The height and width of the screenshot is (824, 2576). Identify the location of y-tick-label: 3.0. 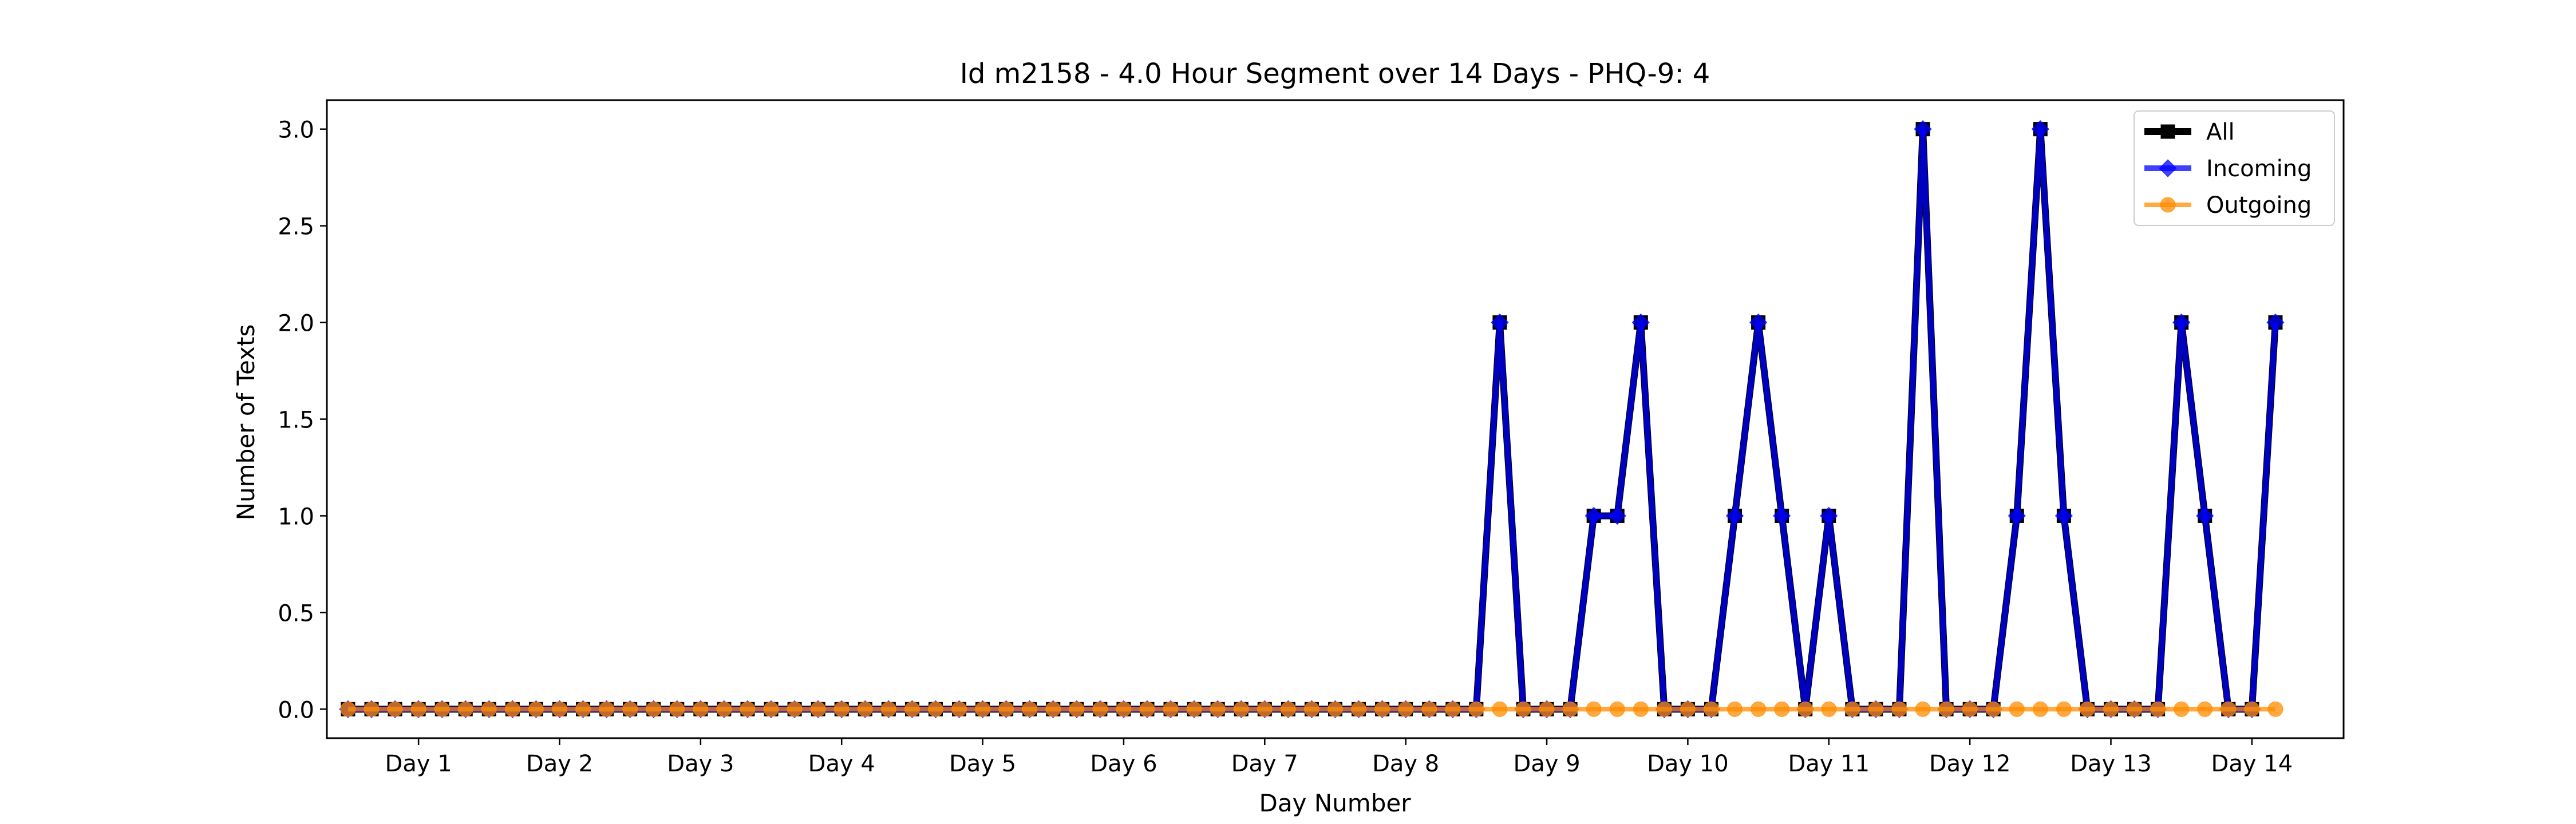
(296, 130).